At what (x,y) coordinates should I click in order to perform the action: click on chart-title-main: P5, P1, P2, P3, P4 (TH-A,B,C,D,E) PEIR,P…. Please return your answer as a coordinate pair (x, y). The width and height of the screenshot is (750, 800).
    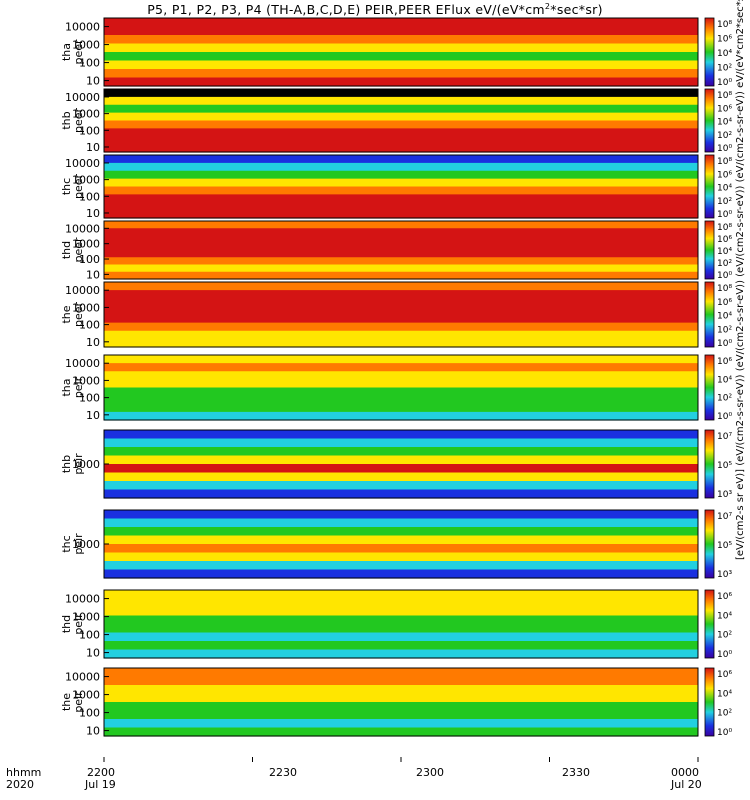
    Looking at the image, I should click on (346, 10).